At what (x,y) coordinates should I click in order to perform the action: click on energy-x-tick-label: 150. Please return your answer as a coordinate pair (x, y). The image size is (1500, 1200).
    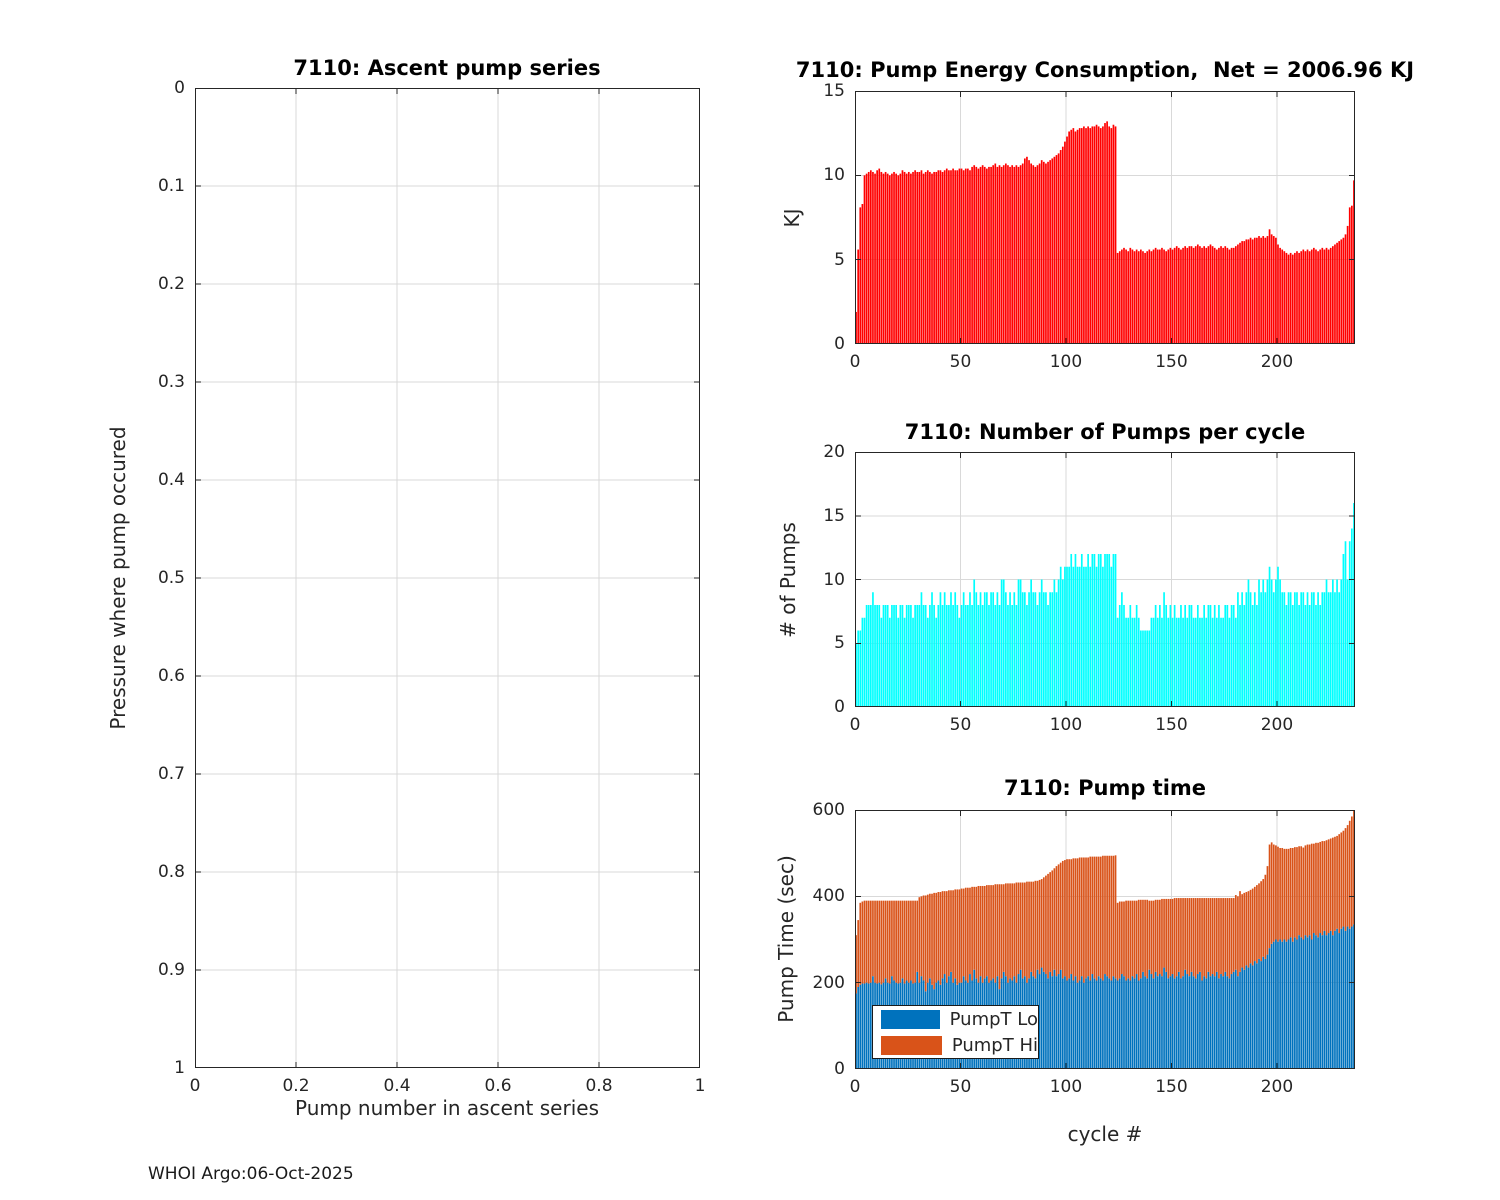
    Looking at the image, I should click on (1171, 362).